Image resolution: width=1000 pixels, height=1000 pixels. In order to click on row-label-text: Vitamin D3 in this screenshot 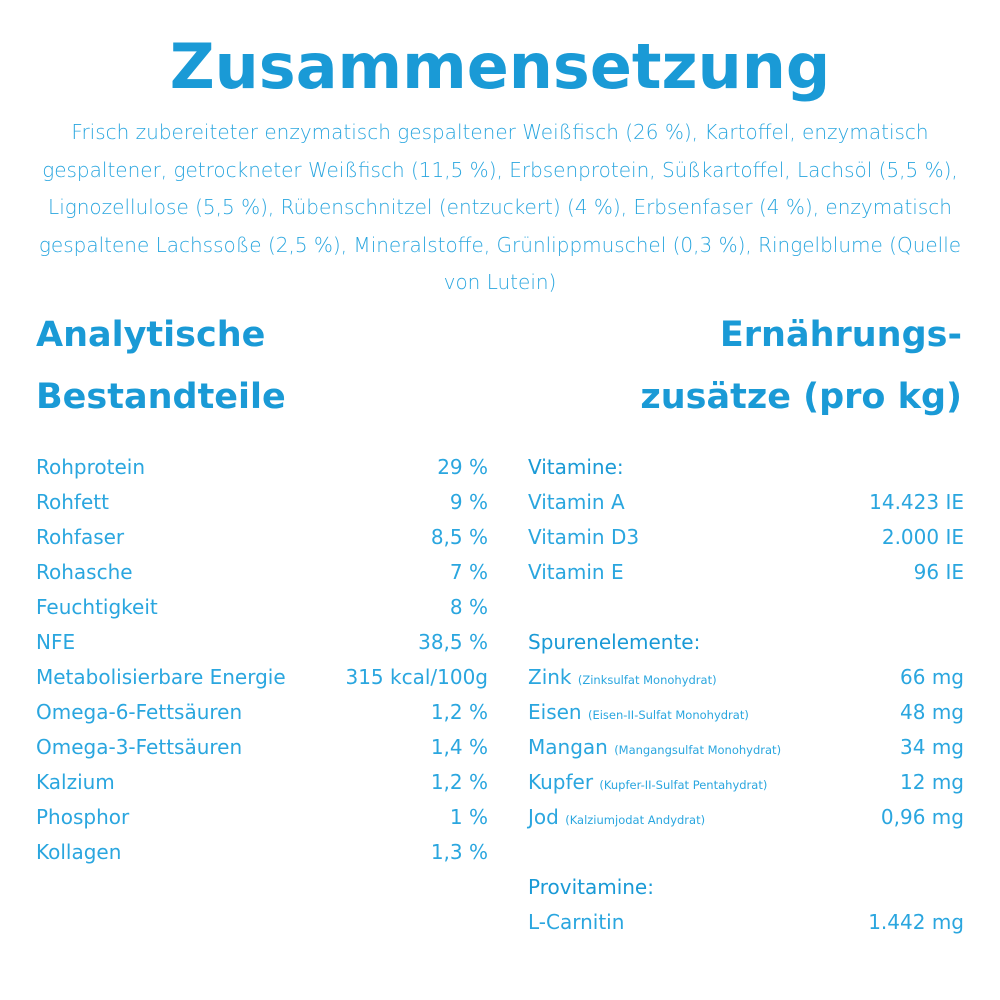, I will do `click(584, 537)`.